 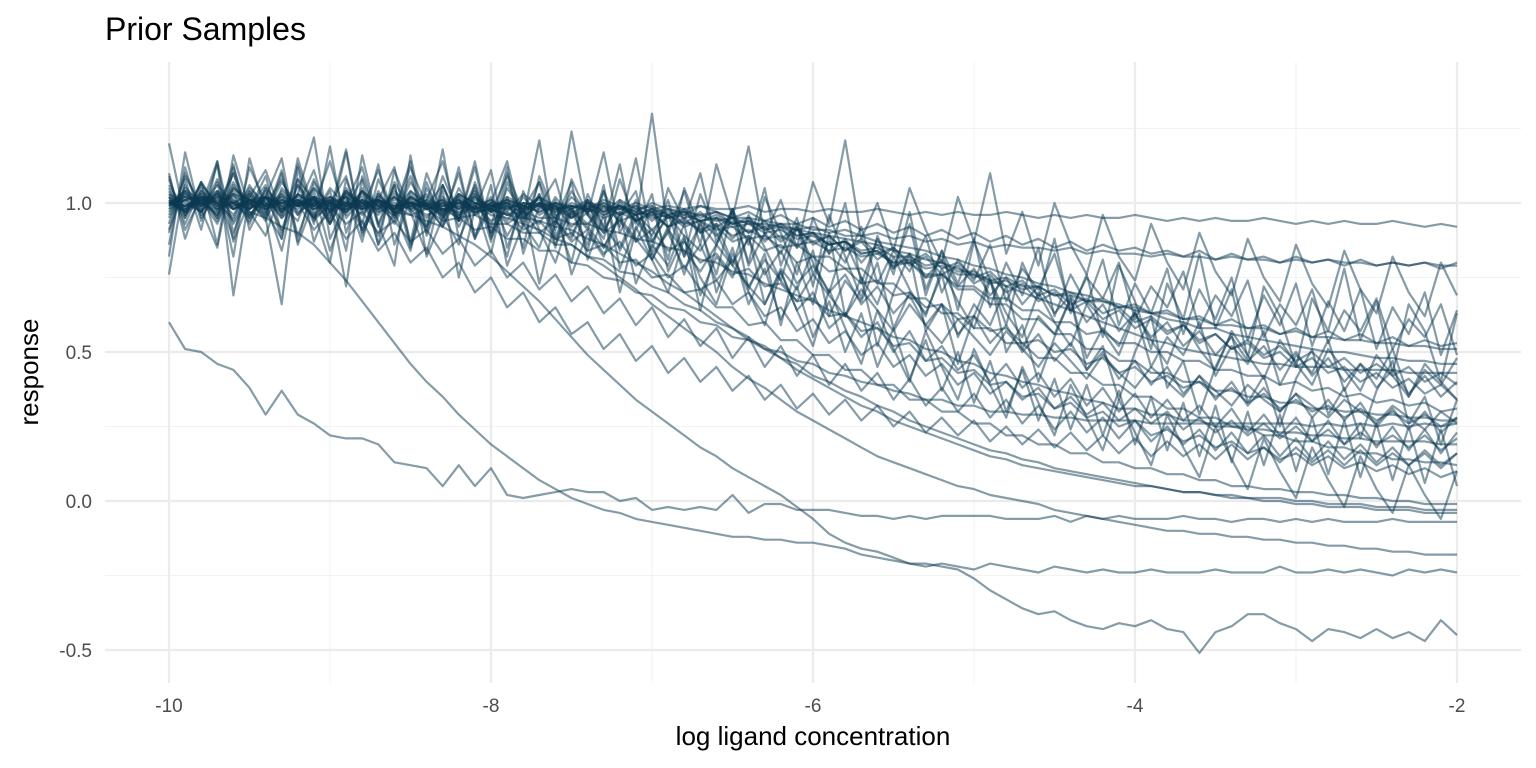 What do you see at coordinates (29, 372) in the screenshot?
I see `y-axis-label: response` at bounding box center [29, 372].